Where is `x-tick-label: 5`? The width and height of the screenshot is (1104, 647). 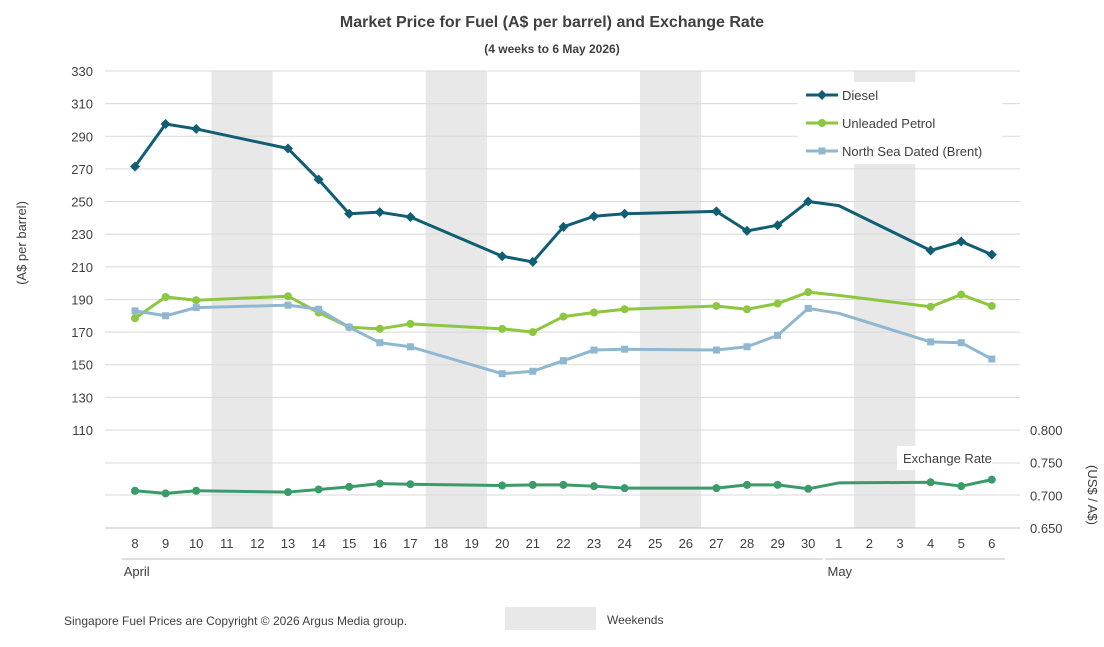 x-tick-label: 5 is located at coordinates (961, 543).